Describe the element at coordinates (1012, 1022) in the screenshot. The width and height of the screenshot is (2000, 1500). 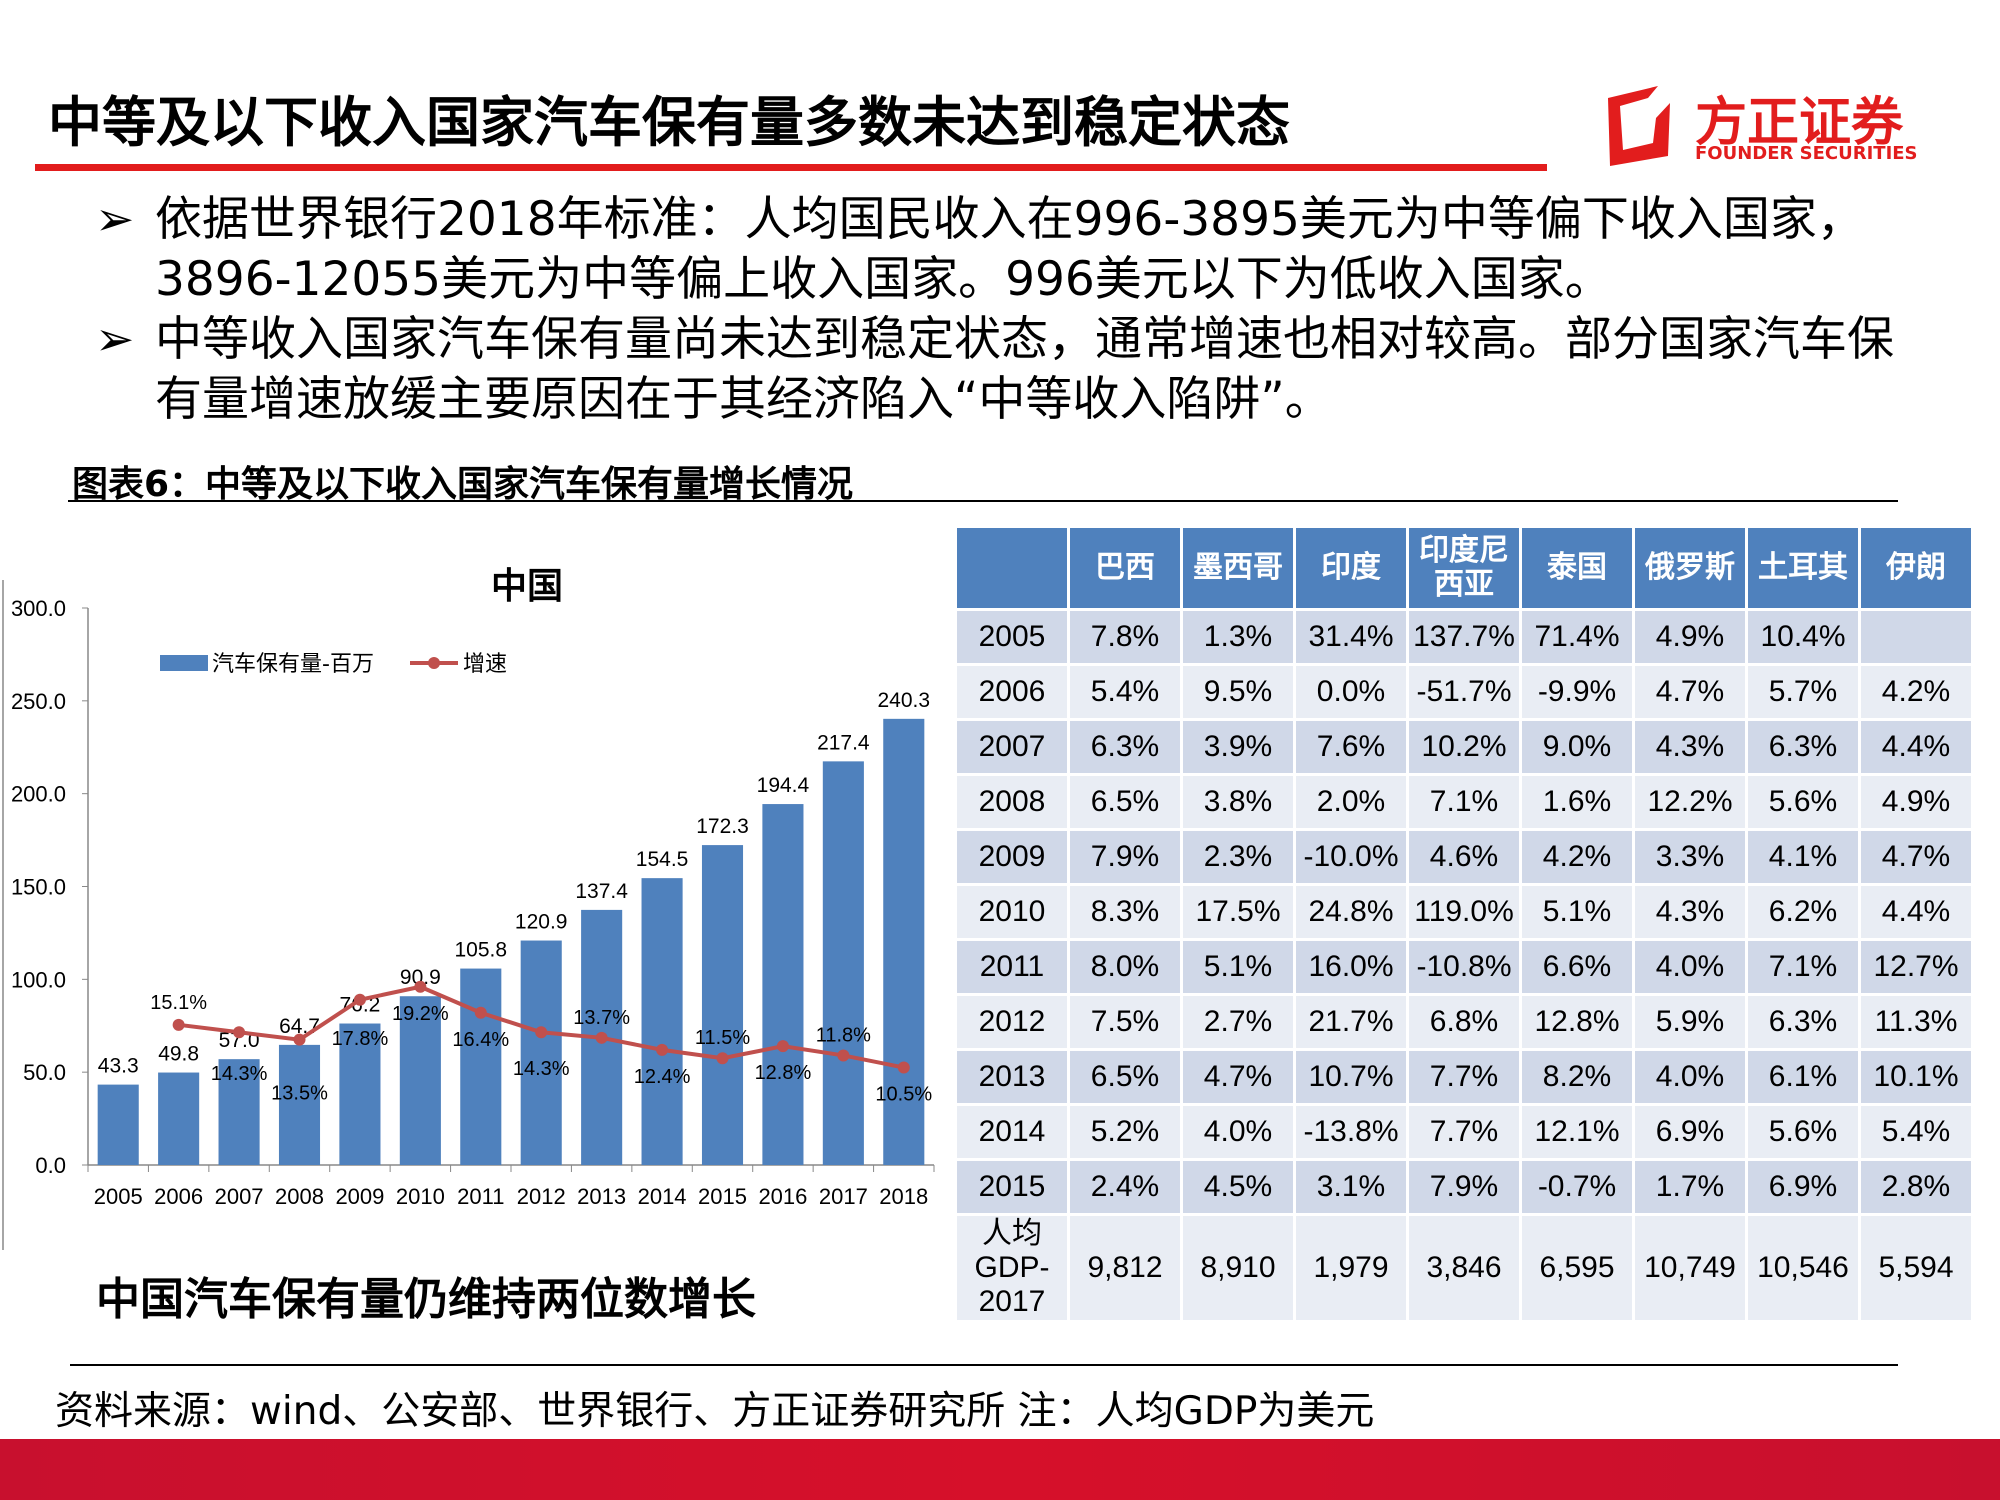
I see `table-cell: 2012` at that location.